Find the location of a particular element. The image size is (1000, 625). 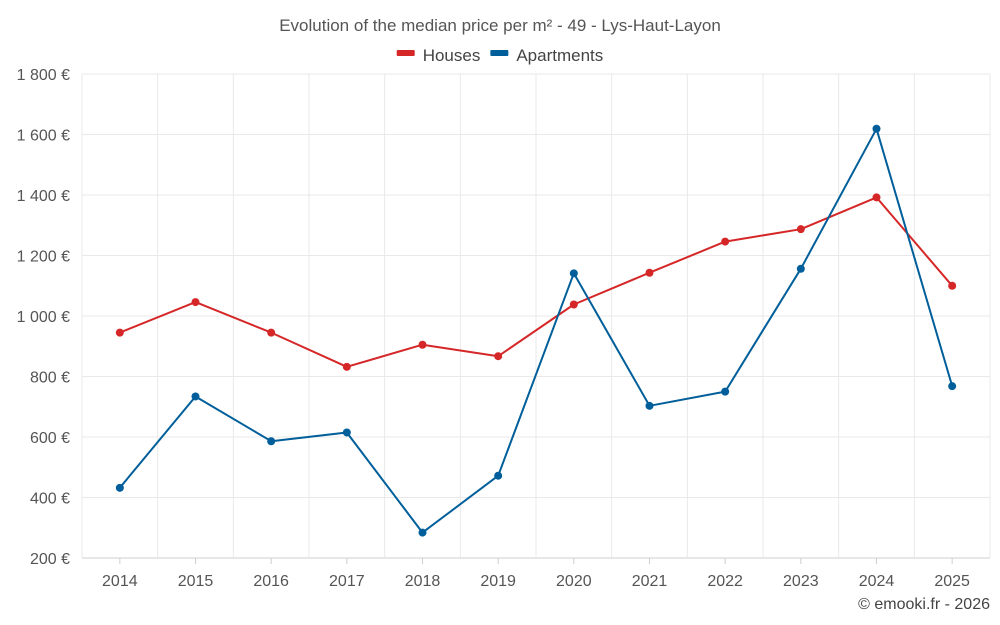

legend-label: Apartments is located at coordinates (559, 55).